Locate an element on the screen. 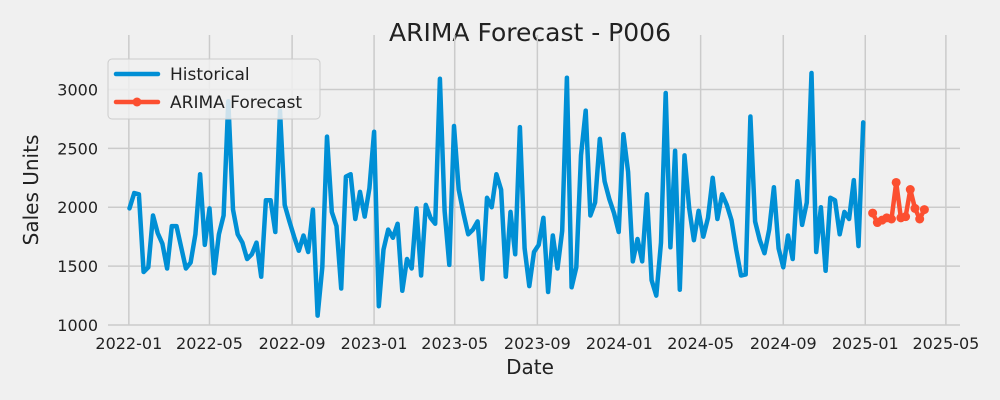 The height and width of the screenshot is (400, 1000). x-tick-label: 2024-05 is located at coordinates (700, 343).